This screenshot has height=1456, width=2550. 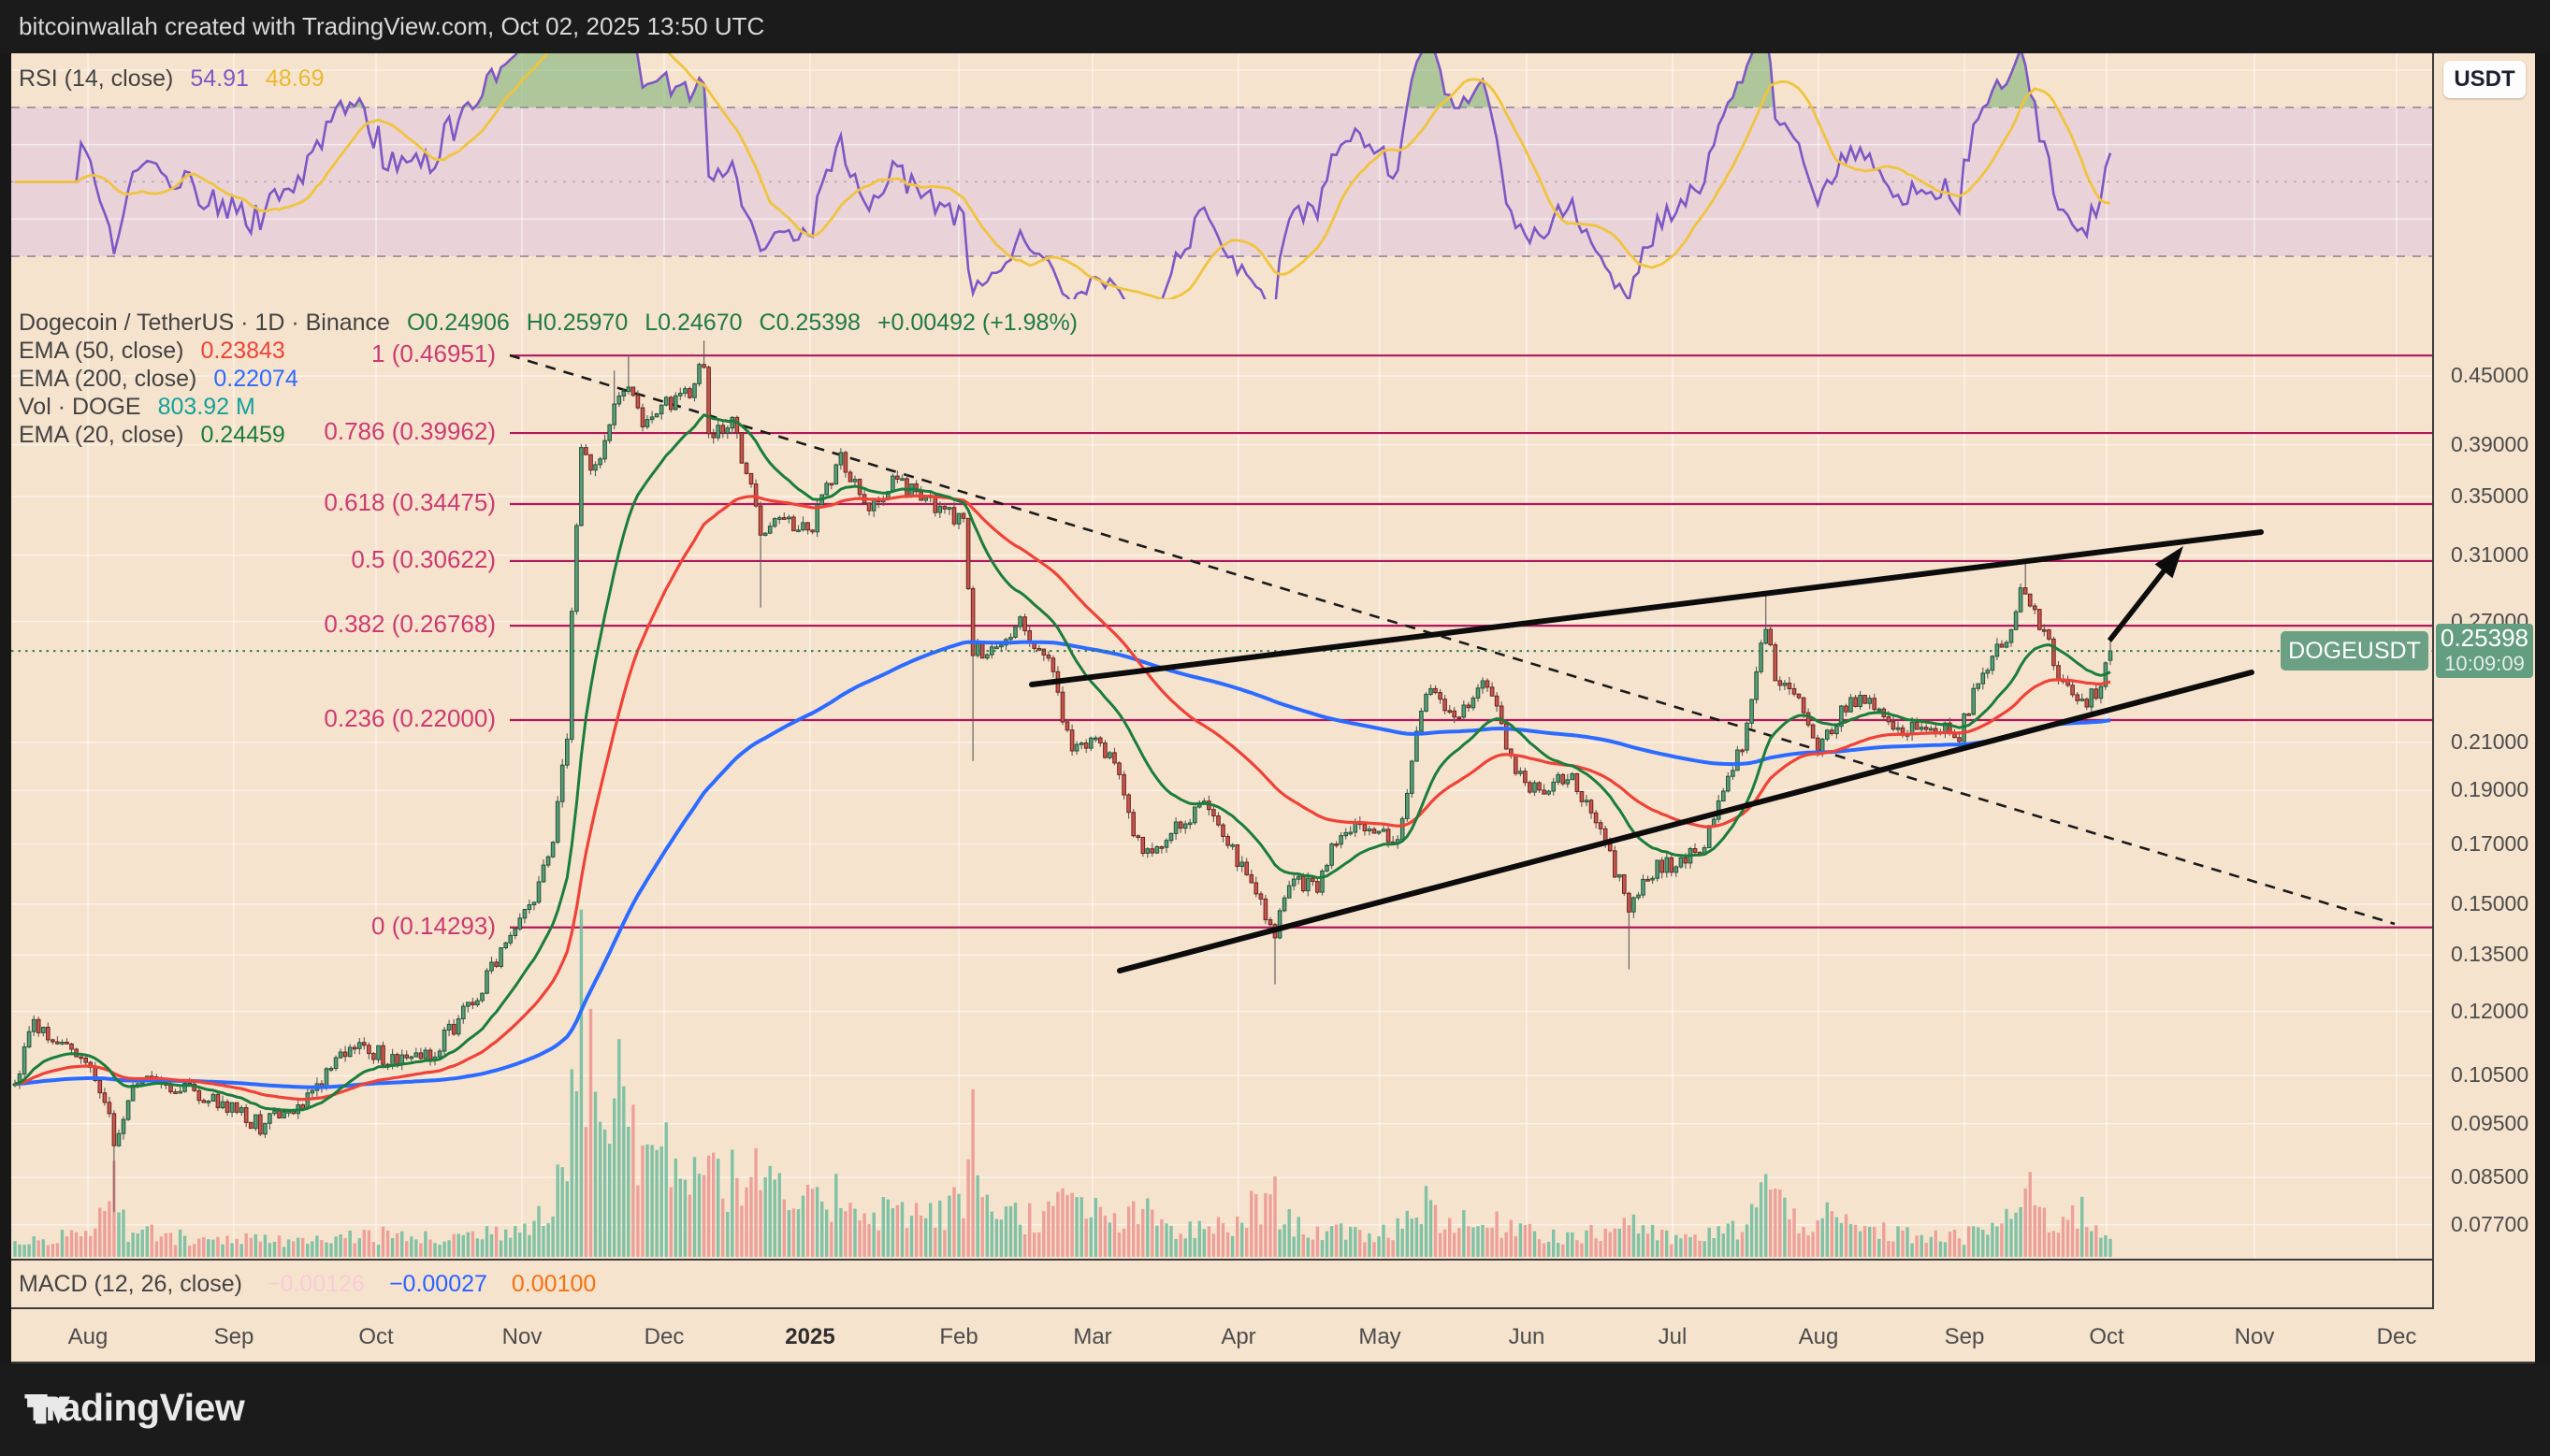 What do you see at coordinates (1526, 1336) in the screenshot?
I see `time-axis-label: Jun` at bounding box center [1526, 1336].